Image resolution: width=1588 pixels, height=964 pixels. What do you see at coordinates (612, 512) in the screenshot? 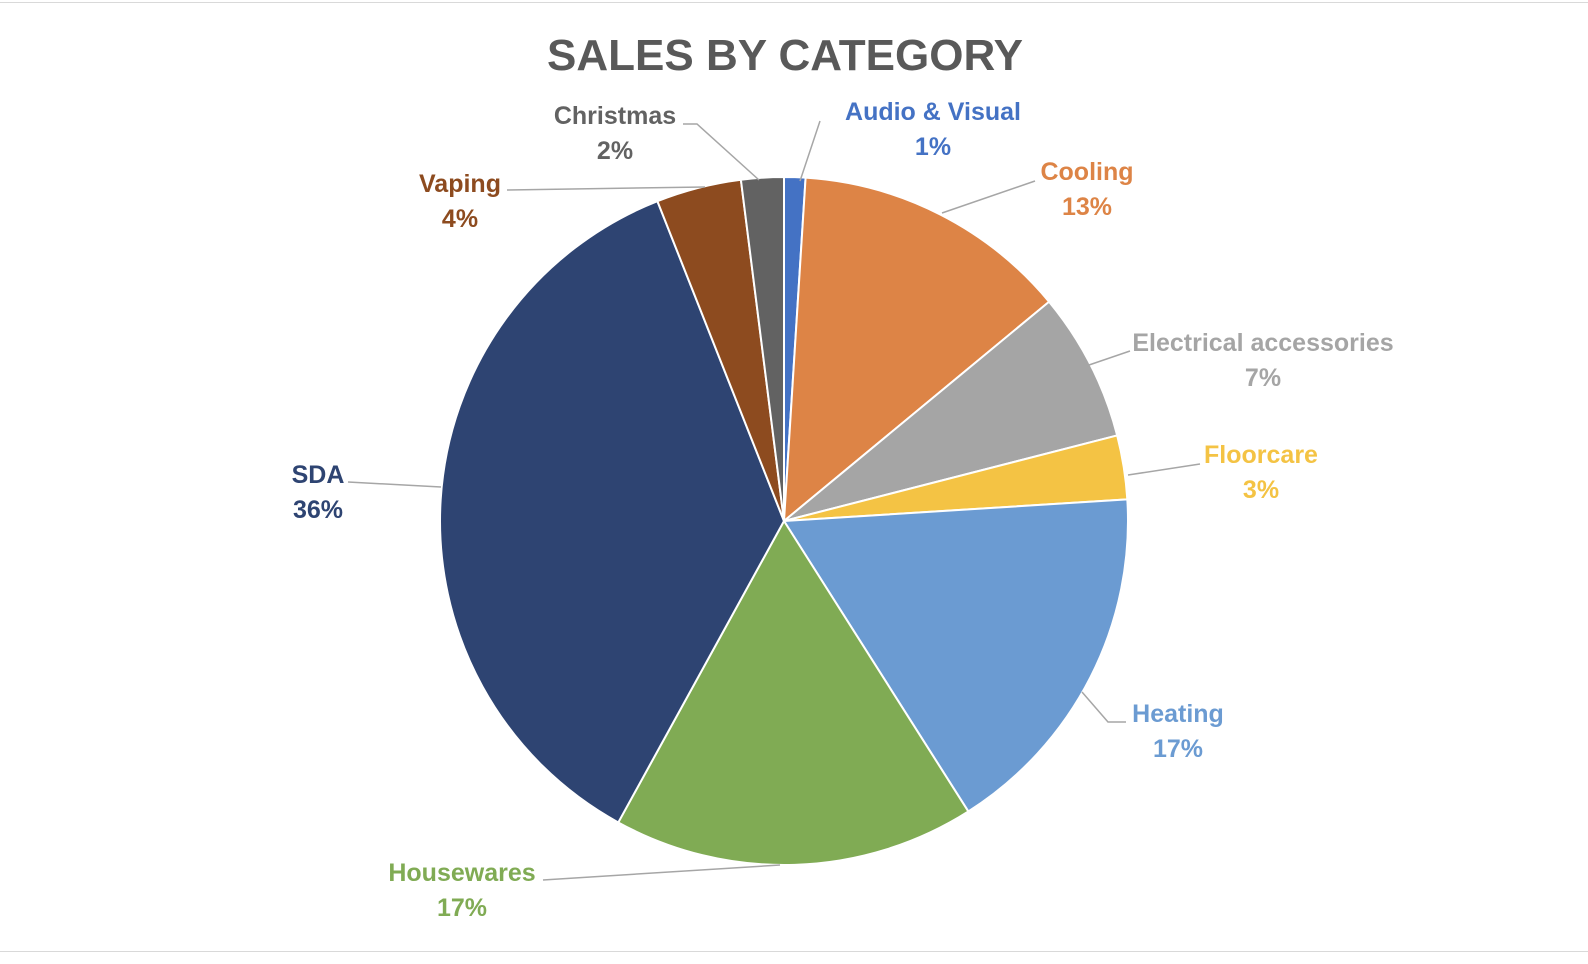
I see `slice-sda` at bounding box center [612, 512].